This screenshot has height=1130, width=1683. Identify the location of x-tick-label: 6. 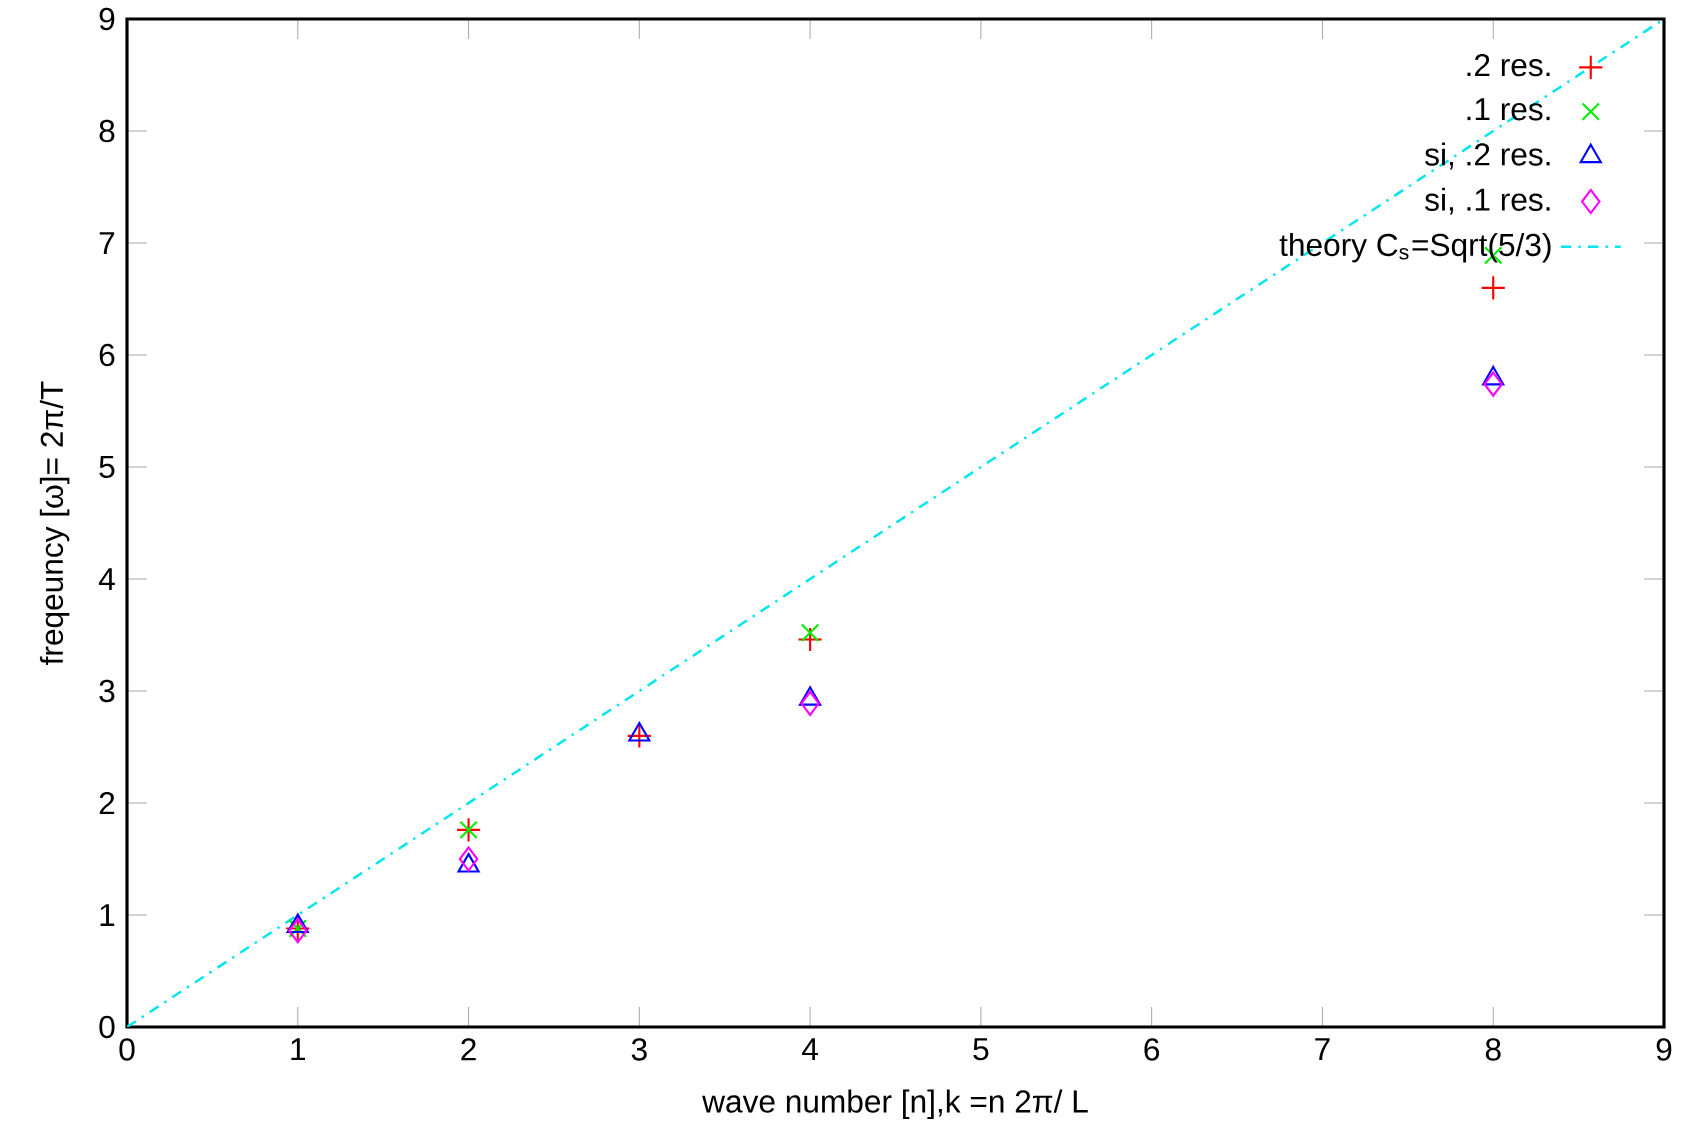
(1152, 1049).